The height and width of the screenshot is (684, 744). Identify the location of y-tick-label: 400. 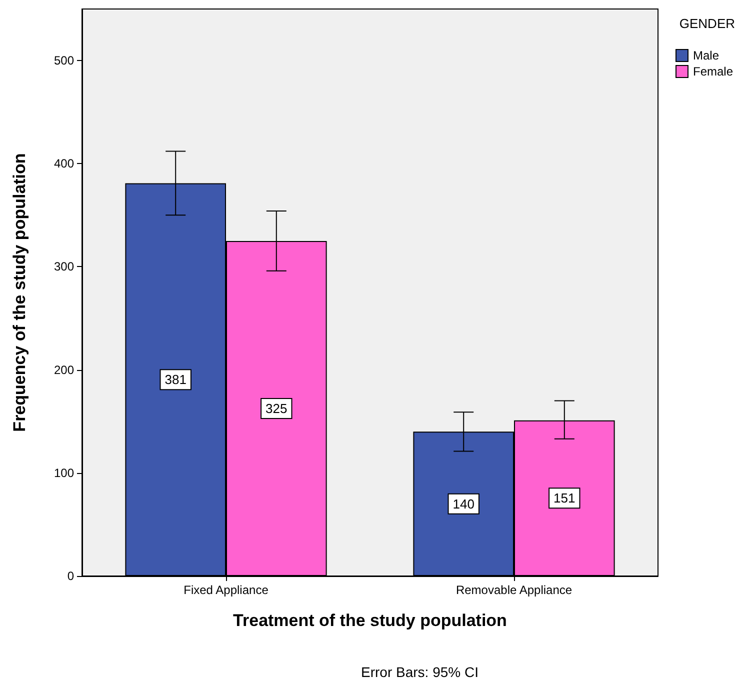
(64, 163).